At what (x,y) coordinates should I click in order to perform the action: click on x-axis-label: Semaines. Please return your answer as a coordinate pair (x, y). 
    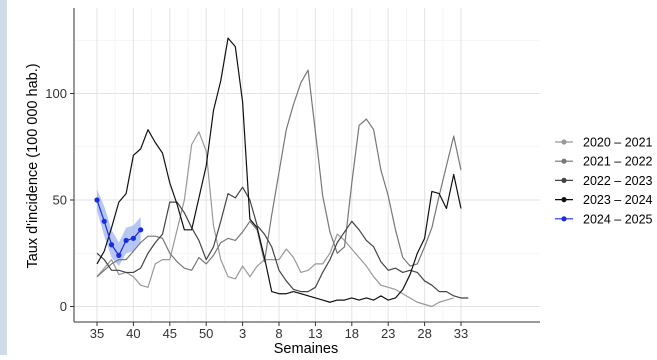
    Looking at the image, I should click on (306, 348).